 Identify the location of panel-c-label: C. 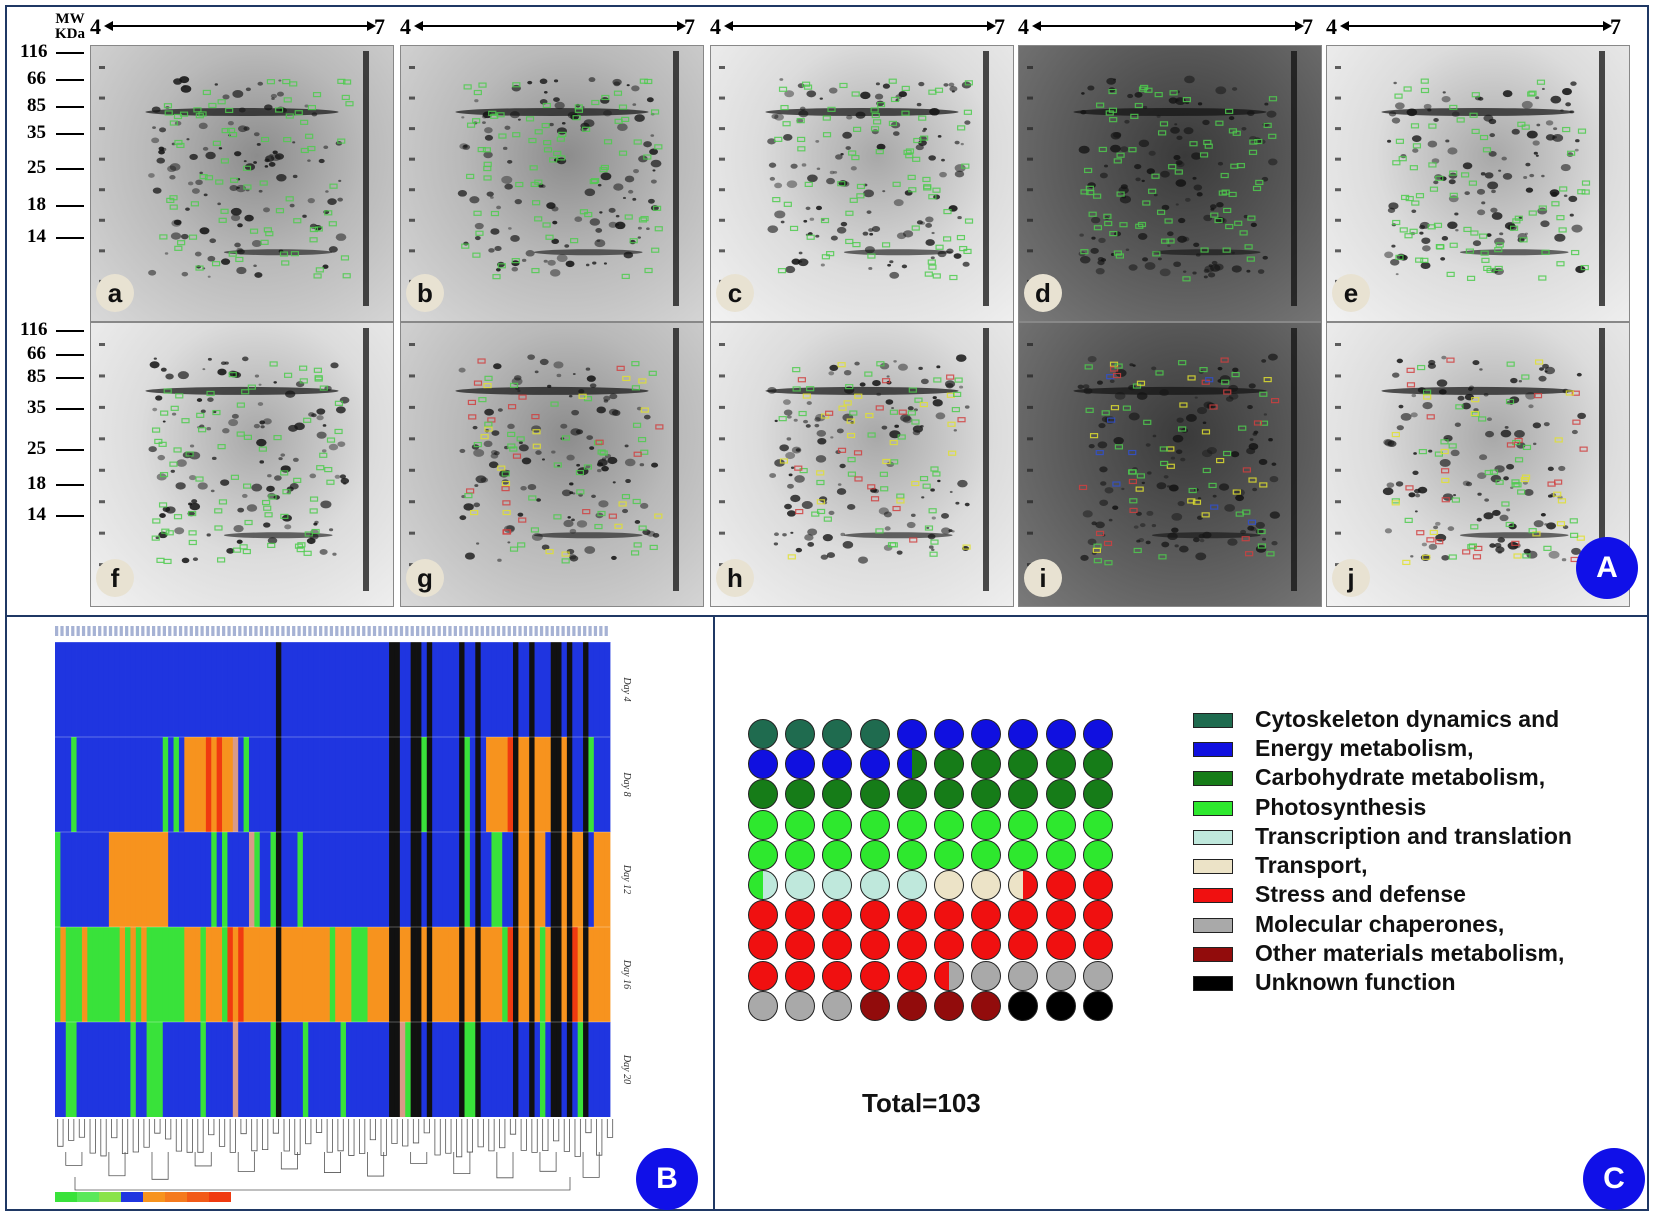
(1614, 1179).